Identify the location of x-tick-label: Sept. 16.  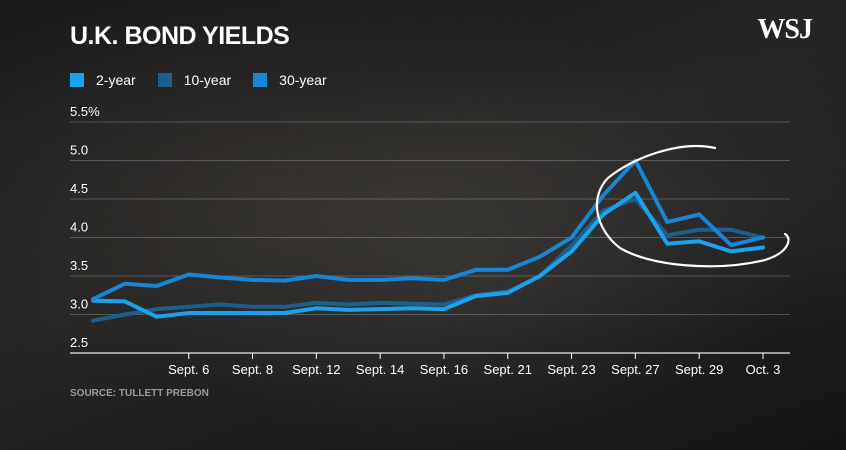
(444, 369).